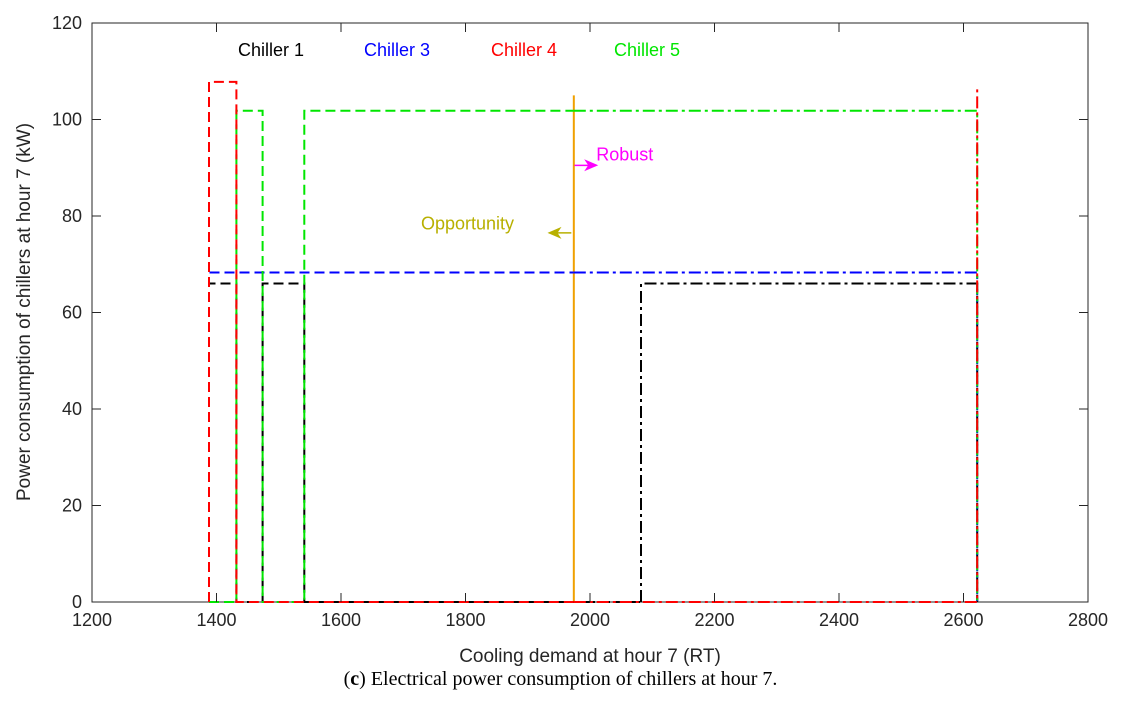 The width and height of the screenshot is (1121, 707). What do you see at coordinates (591, 165) in the screenshot?
I see `robust-arrow-head` at bounding box center [591, 165].